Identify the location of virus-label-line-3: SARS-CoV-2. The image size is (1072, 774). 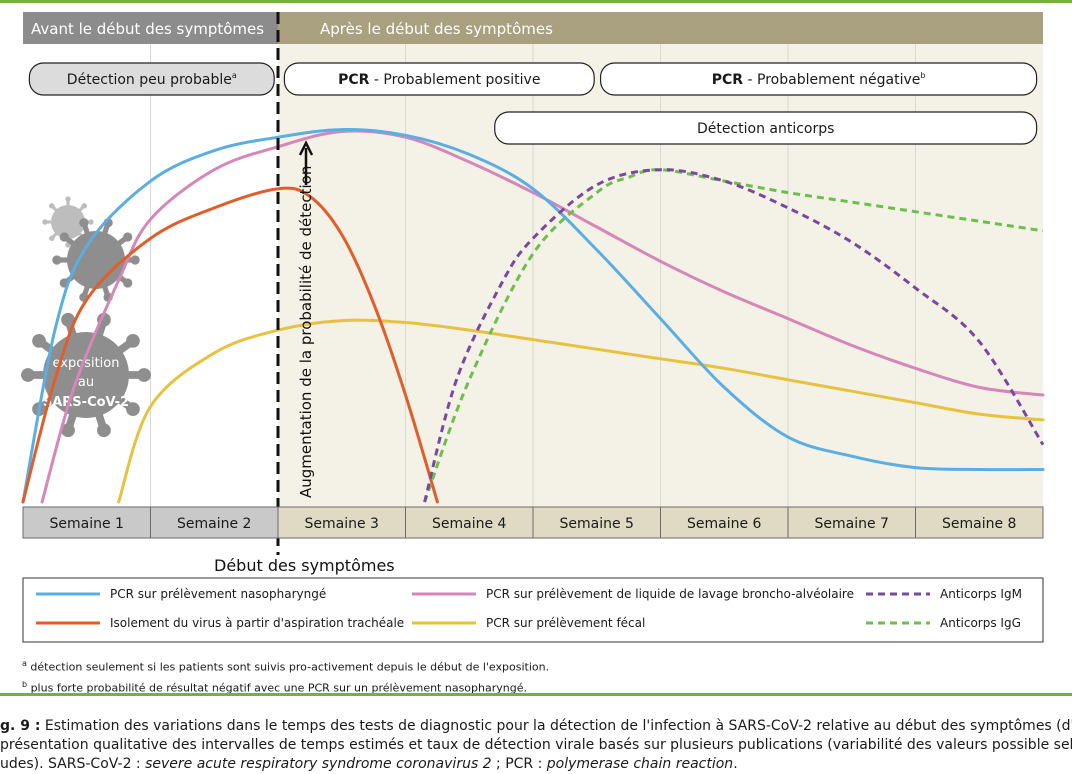
(86, 402).